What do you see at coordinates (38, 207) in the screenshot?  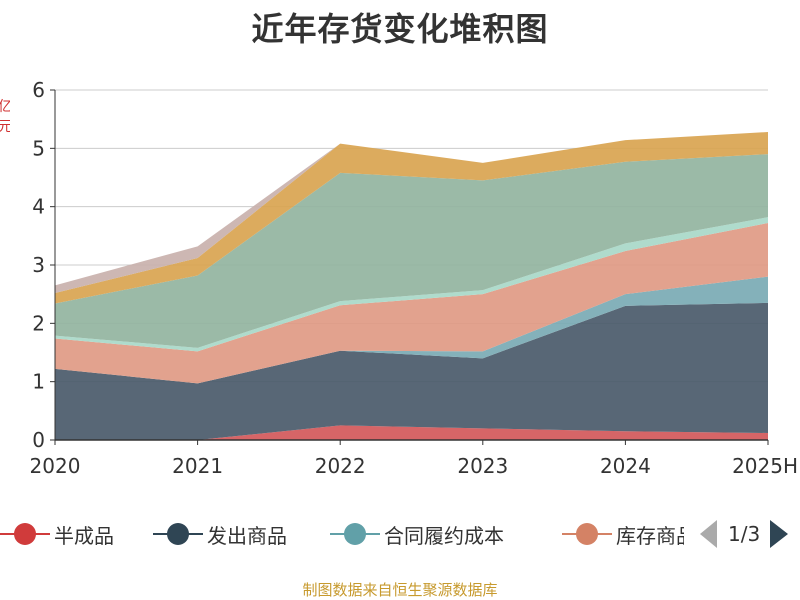 I see `y-tick-label: 4` at bounding box center [38, 207].